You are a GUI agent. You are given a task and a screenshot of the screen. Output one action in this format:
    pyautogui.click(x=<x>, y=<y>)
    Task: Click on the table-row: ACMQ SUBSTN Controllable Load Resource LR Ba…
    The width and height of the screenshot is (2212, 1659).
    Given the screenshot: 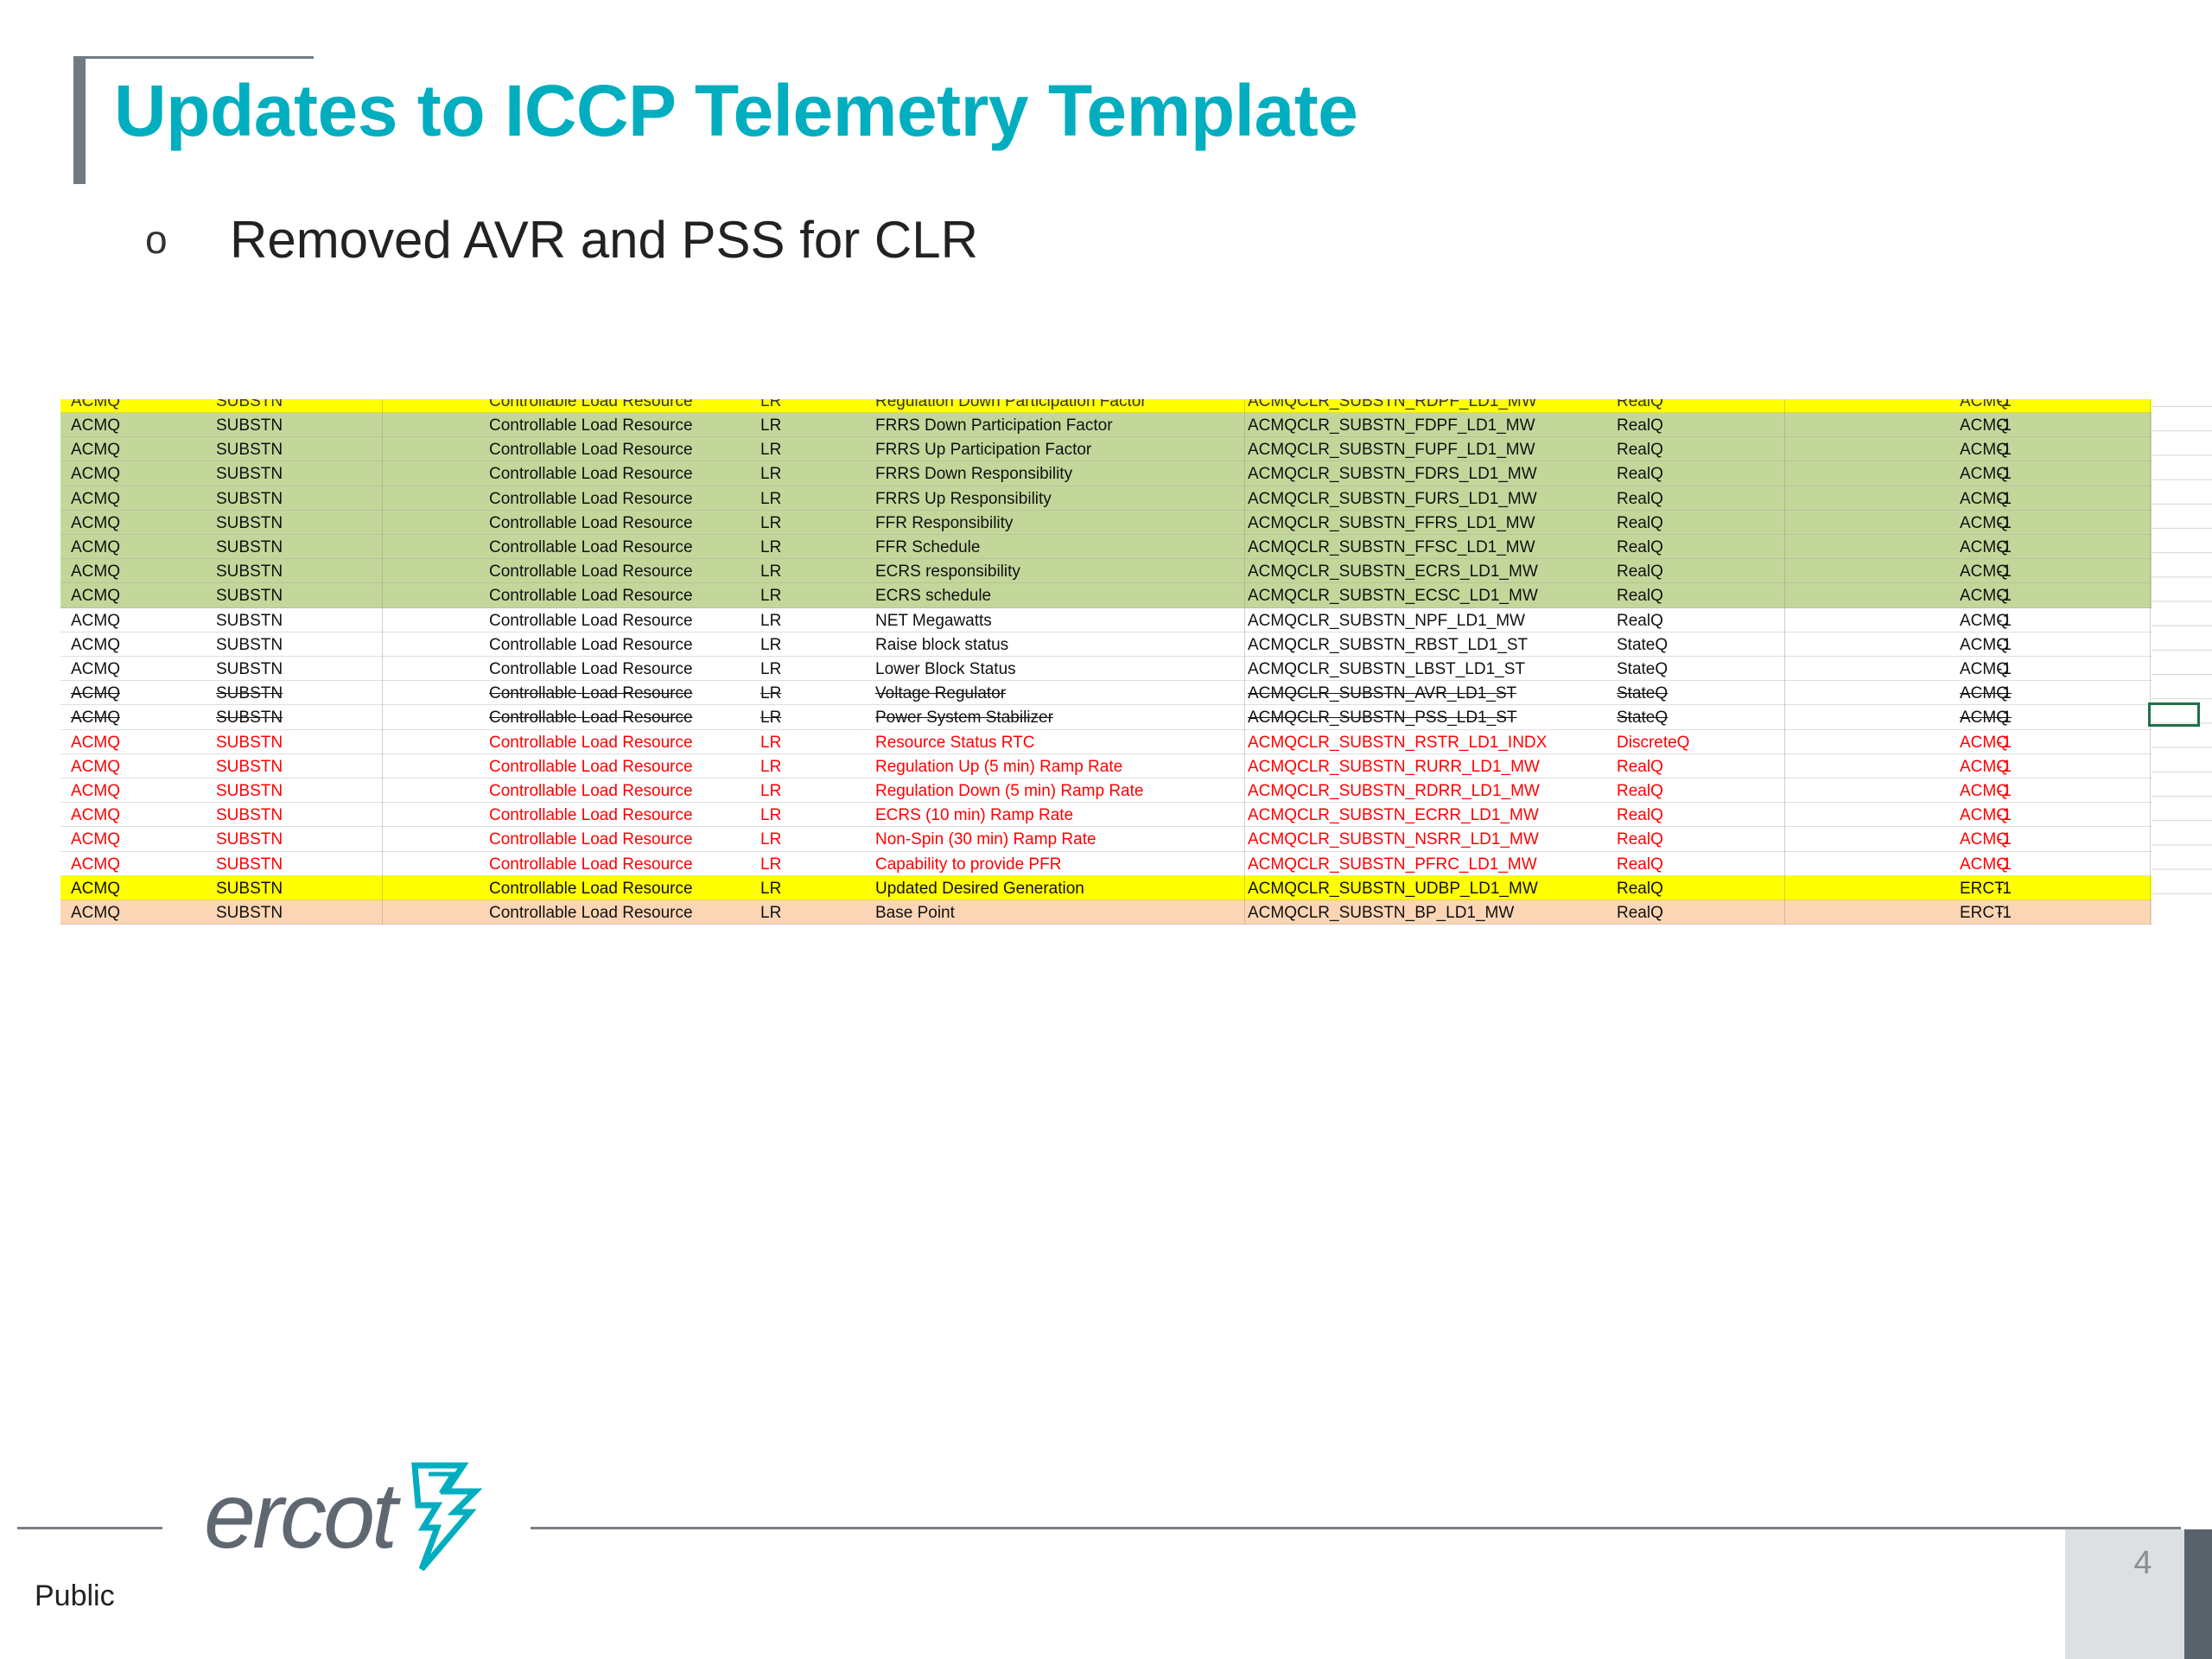 What is the action you would take?
    pyautogui.click(x=1106, y=913)
    